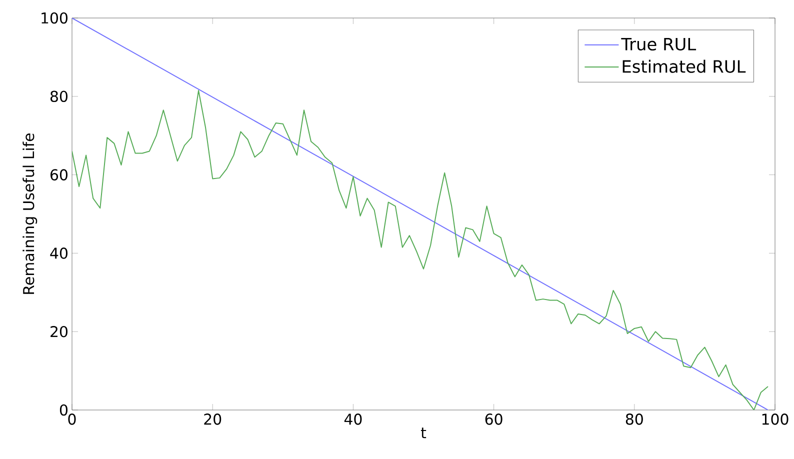 The width and height of the screenshot is (794, 459). Describe the element at coordinates (423, 433) in the screenshot. I see `x-axis-title: t` at that location.